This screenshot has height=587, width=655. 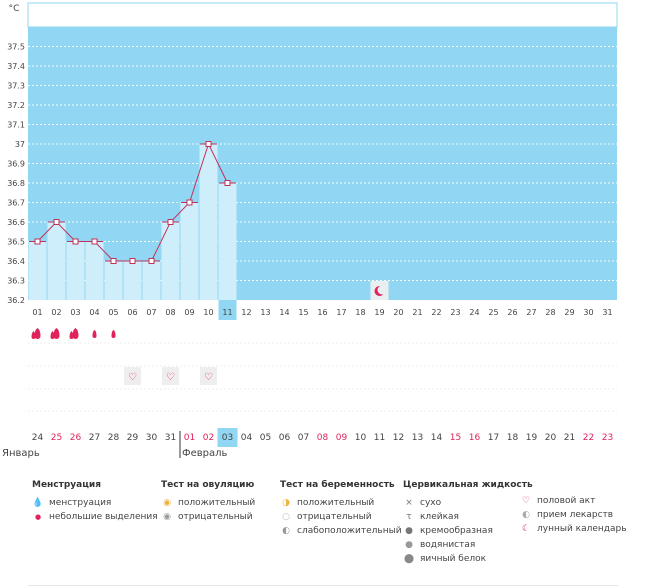 I want to click on y-tick-label: 36.4, so click(x=16, y=261).